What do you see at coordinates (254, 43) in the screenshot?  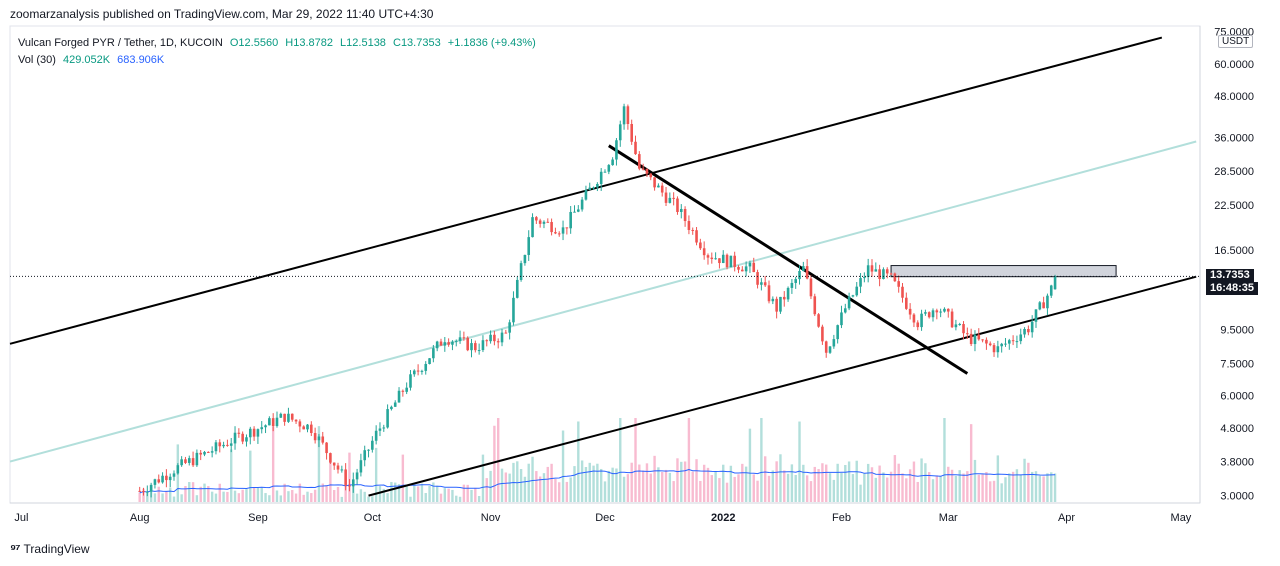 I see `open-value: O12.5560` at bounding box center [254, 43].